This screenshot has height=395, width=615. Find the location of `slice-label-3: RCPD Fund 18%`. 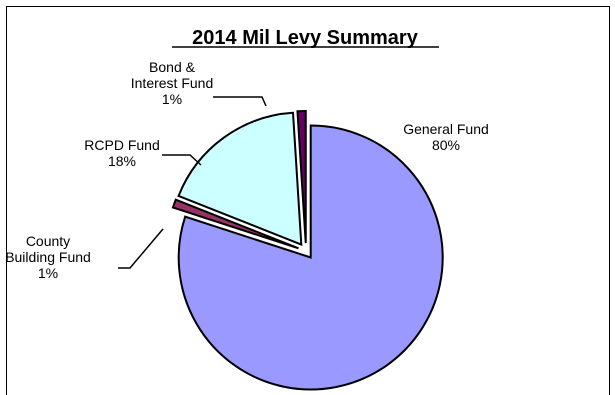

slice-label-3: RCPD Fund 18% is located at coordinates (121, 153).